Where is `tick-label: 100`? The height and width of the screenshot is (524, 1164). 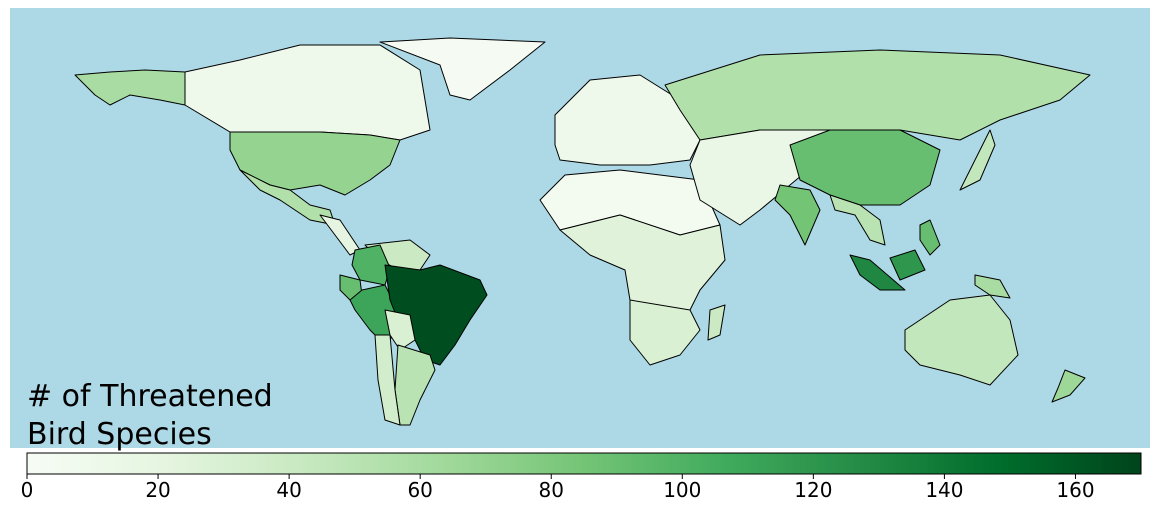
tick-label: 100 is located at coordinates (682, 490).